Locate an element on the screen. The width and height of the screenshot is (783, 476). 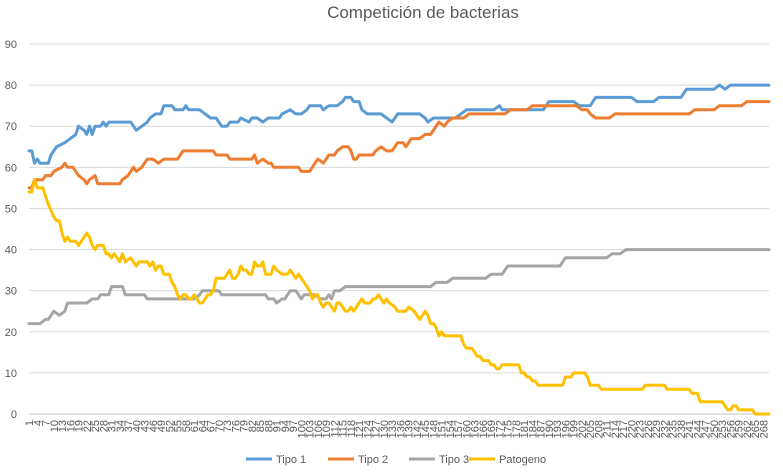
x-tick-label: 259 is located at coordinates (740, 429).